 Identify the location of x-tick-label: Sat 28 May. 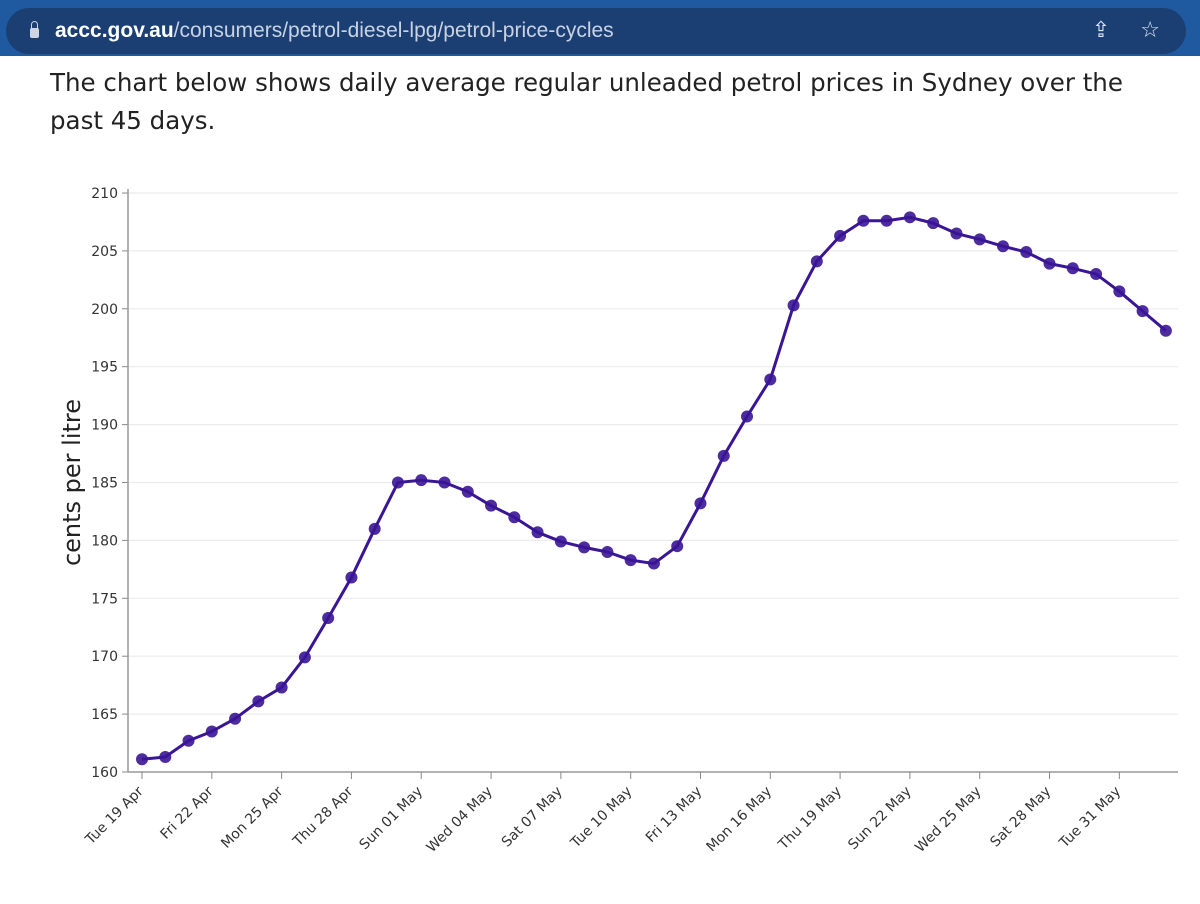
(1020, 817).